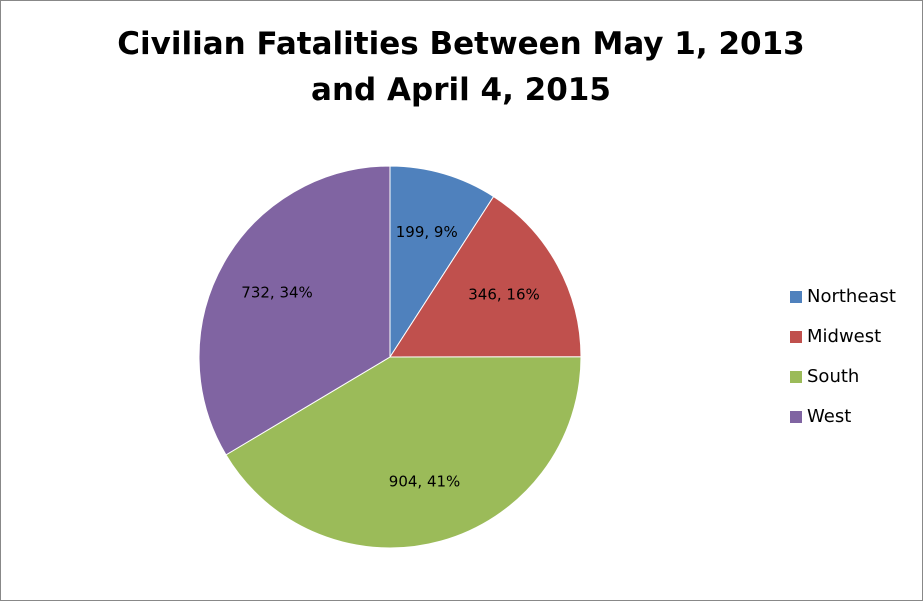 Image resolution: width=923 pixels, height=601 pixels. Describe the element at coordinates (851, 296) in the screenshot. I see `legend-label: Northeast` at that location.